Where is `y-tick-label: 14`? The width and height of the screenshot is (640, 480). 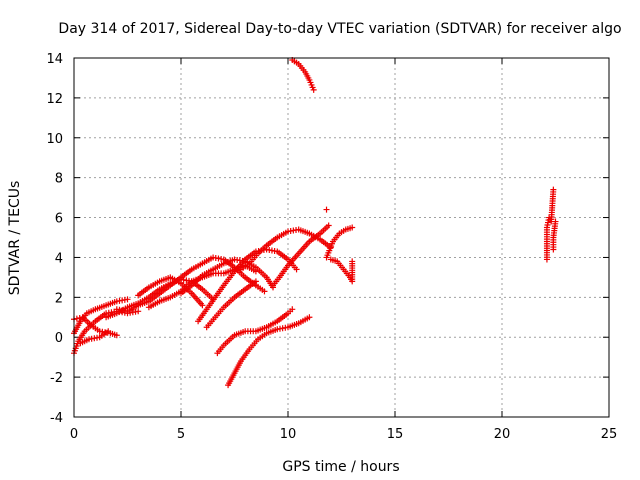
y-tick-label: 14 is located at coordinates (54, 59).